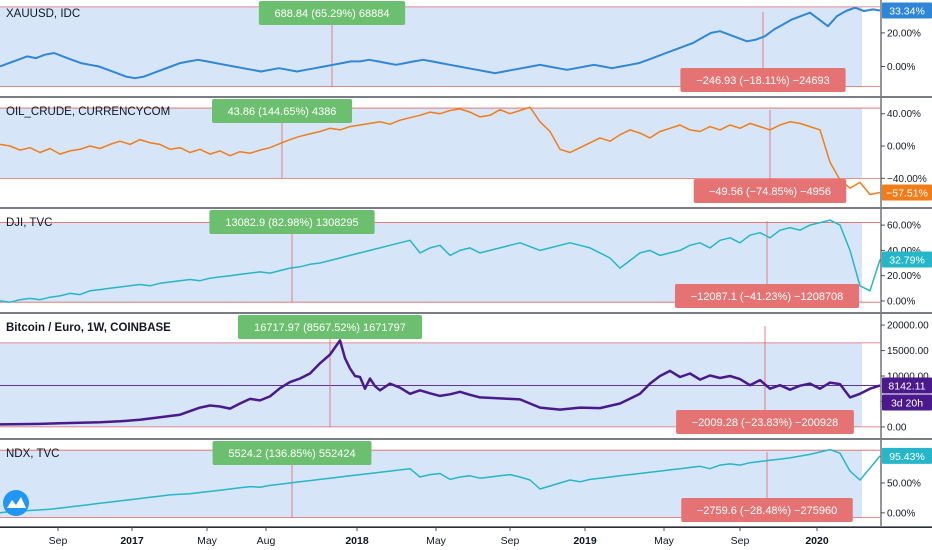 Image resolution: width=932 pixels, height=550 pixels. I want to click on tradingview-logo, so click(16, 503).